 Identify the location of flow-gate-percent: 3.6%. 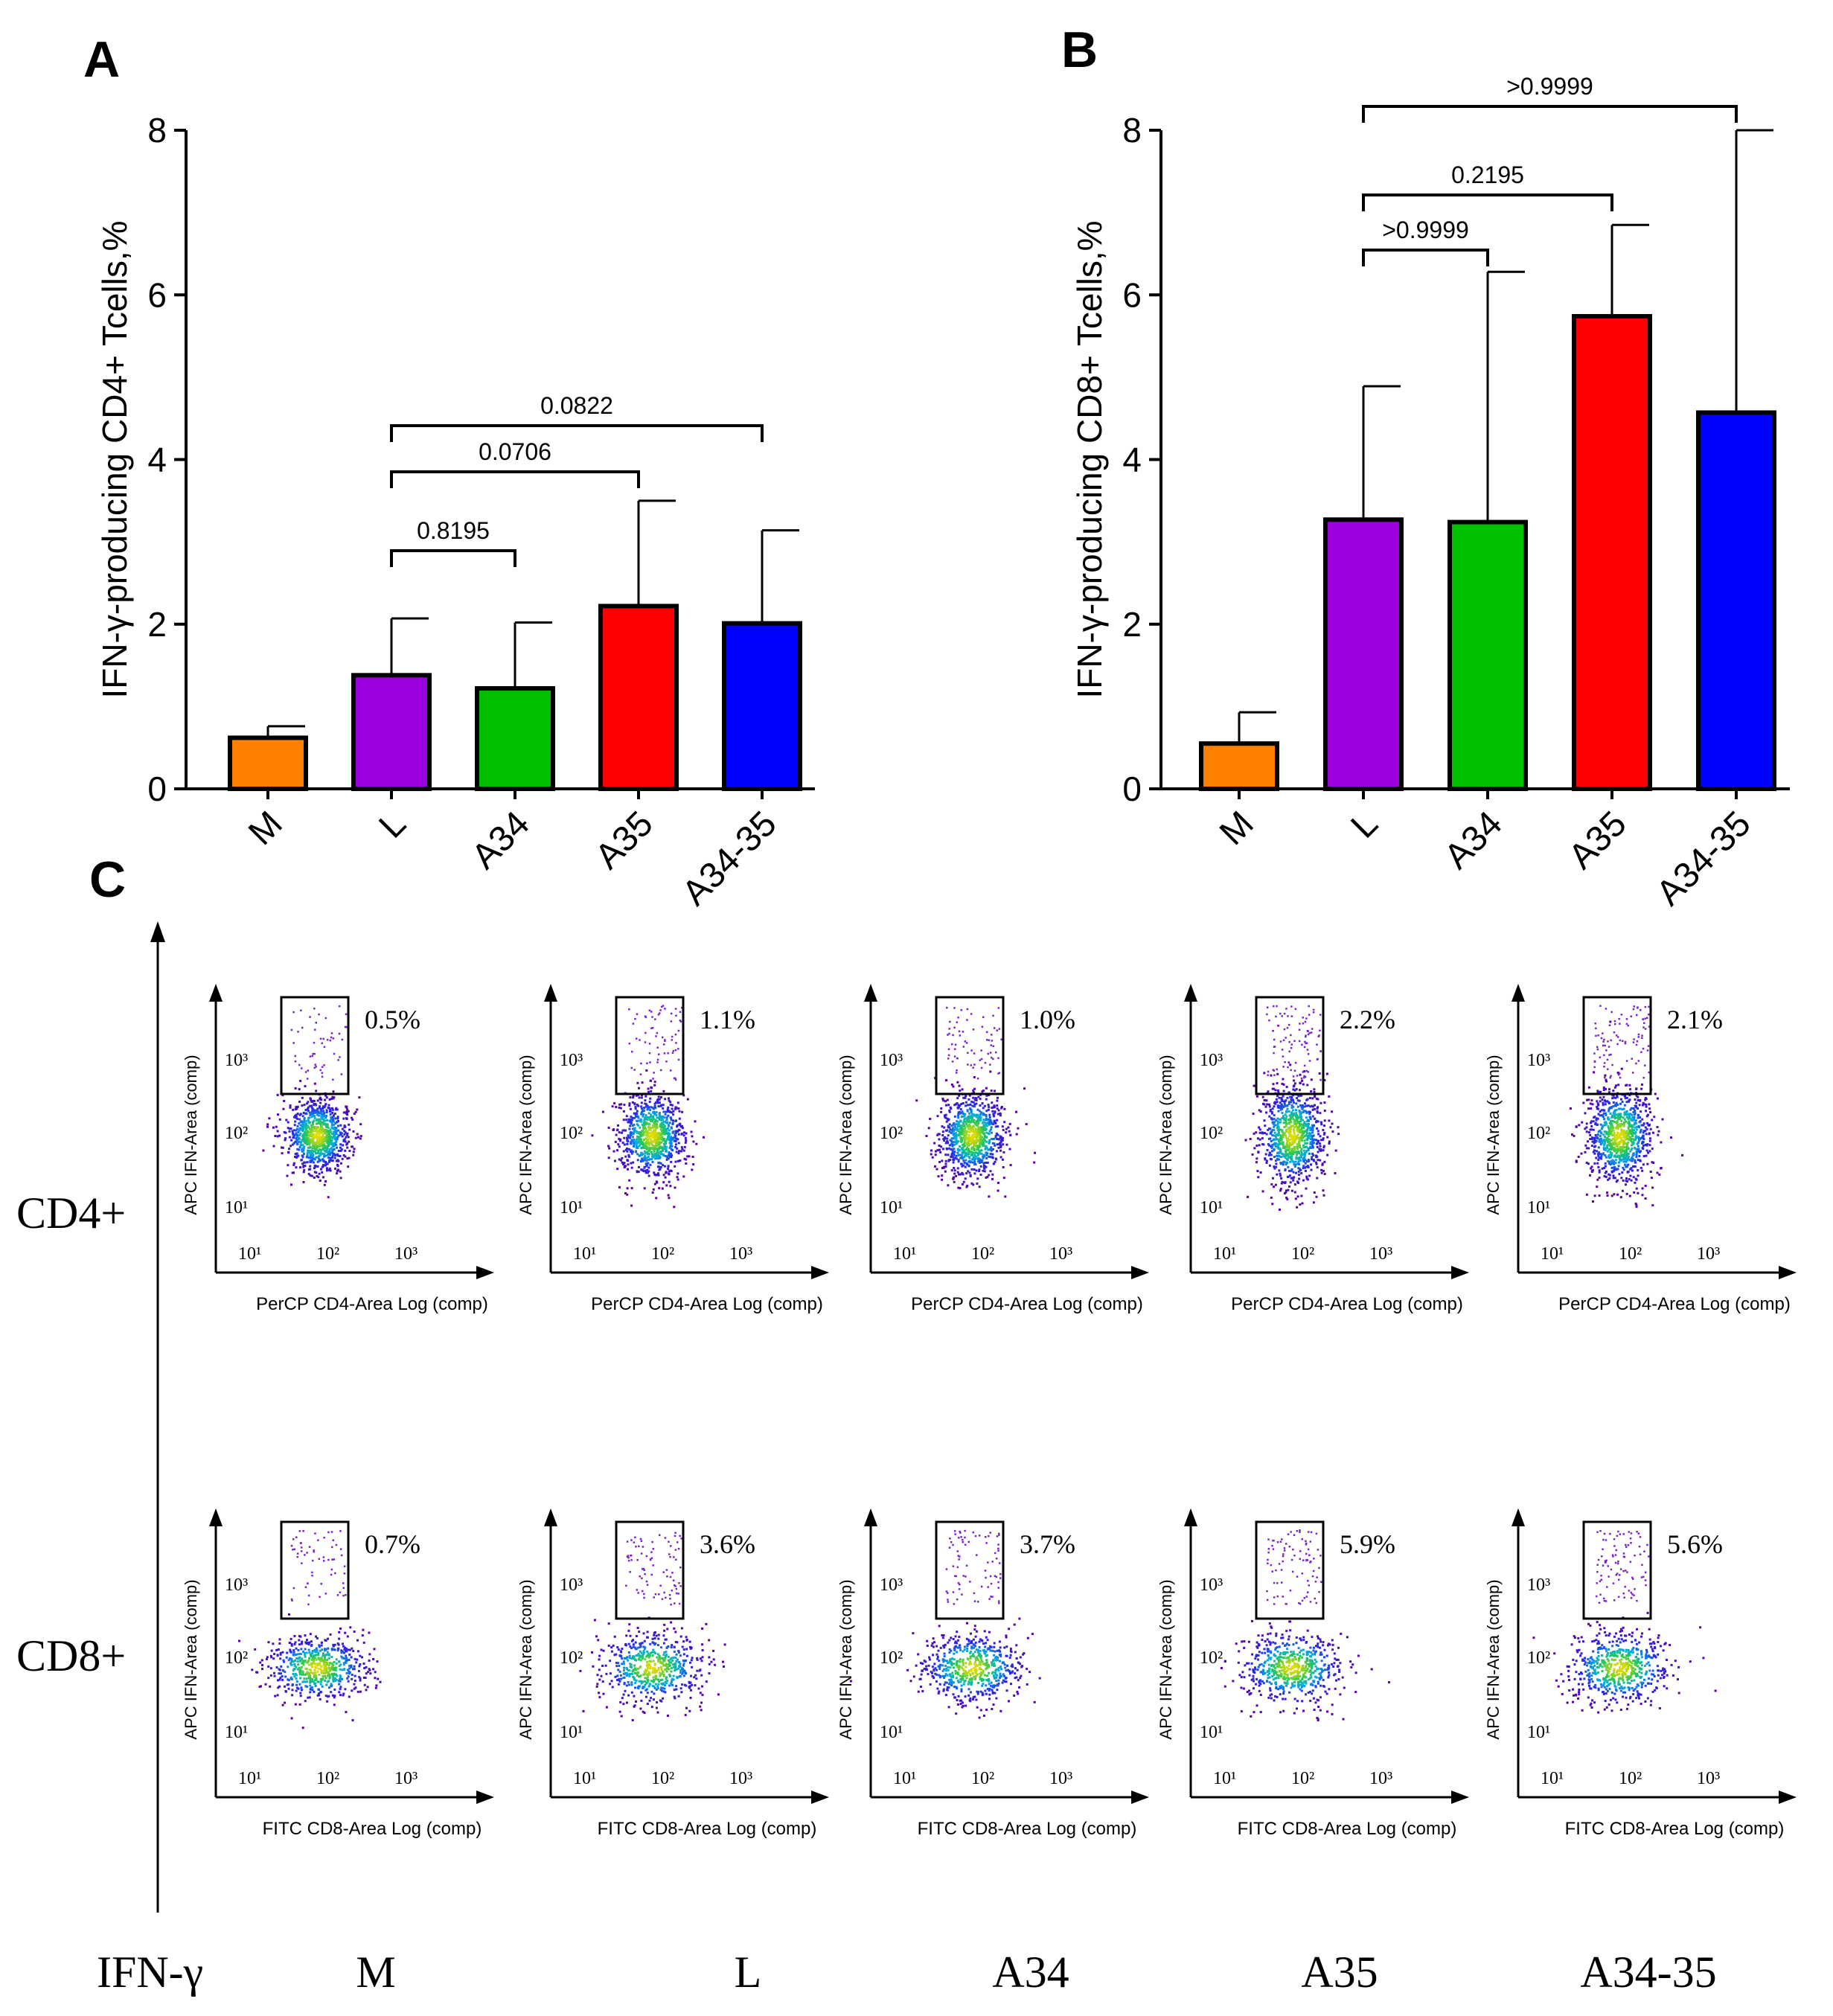
(727, 1544).